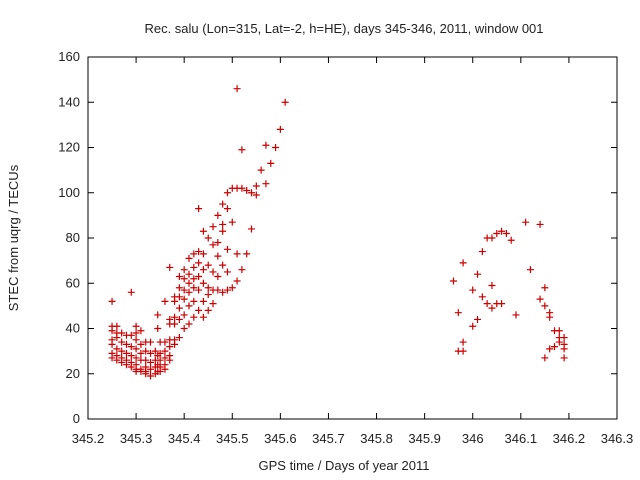  I want to click on x-tick-label: 345.5, so click(232, 438).